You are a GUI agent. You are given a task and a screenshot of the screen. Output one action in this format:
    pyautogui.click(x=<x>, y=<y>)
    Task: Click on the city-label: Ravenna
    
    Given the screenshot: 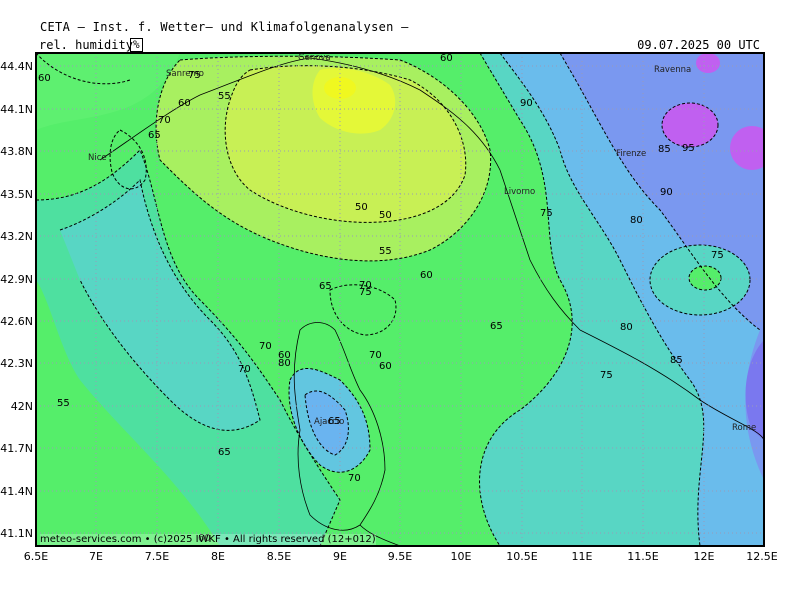 What is the action you would take?
    pyautogui.click(x=672, y=70)
    